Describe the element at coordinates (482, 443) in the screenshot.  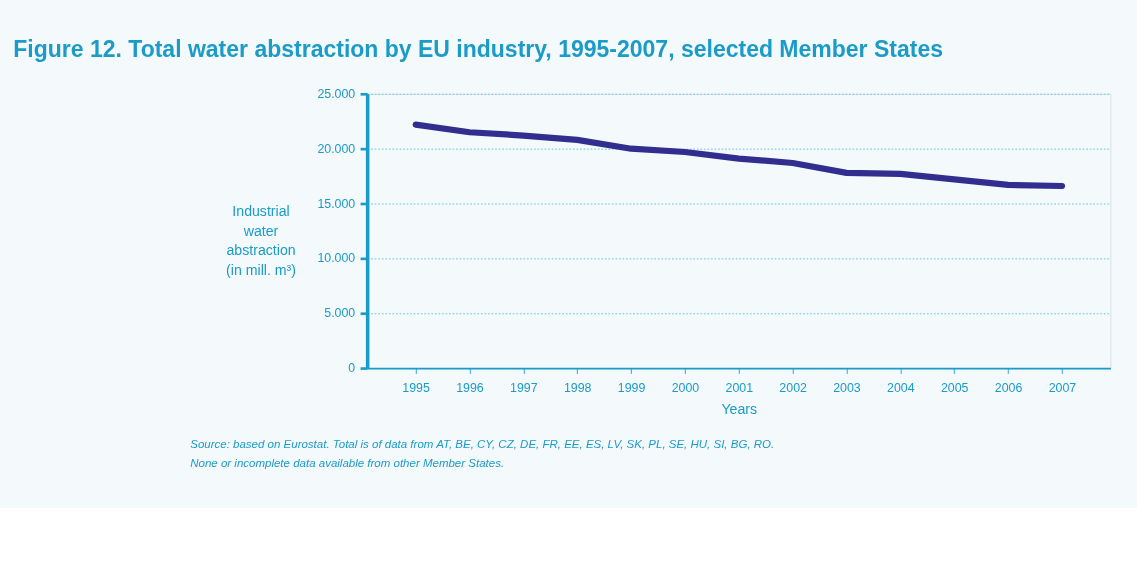
I see `source-note: Source: based on Eurostat. Total is of data from AT, BE, CY, CZ, DE, FR, EE, ES, LV, SK, PL, SE, HU, SI, BG, RO.` at that location.